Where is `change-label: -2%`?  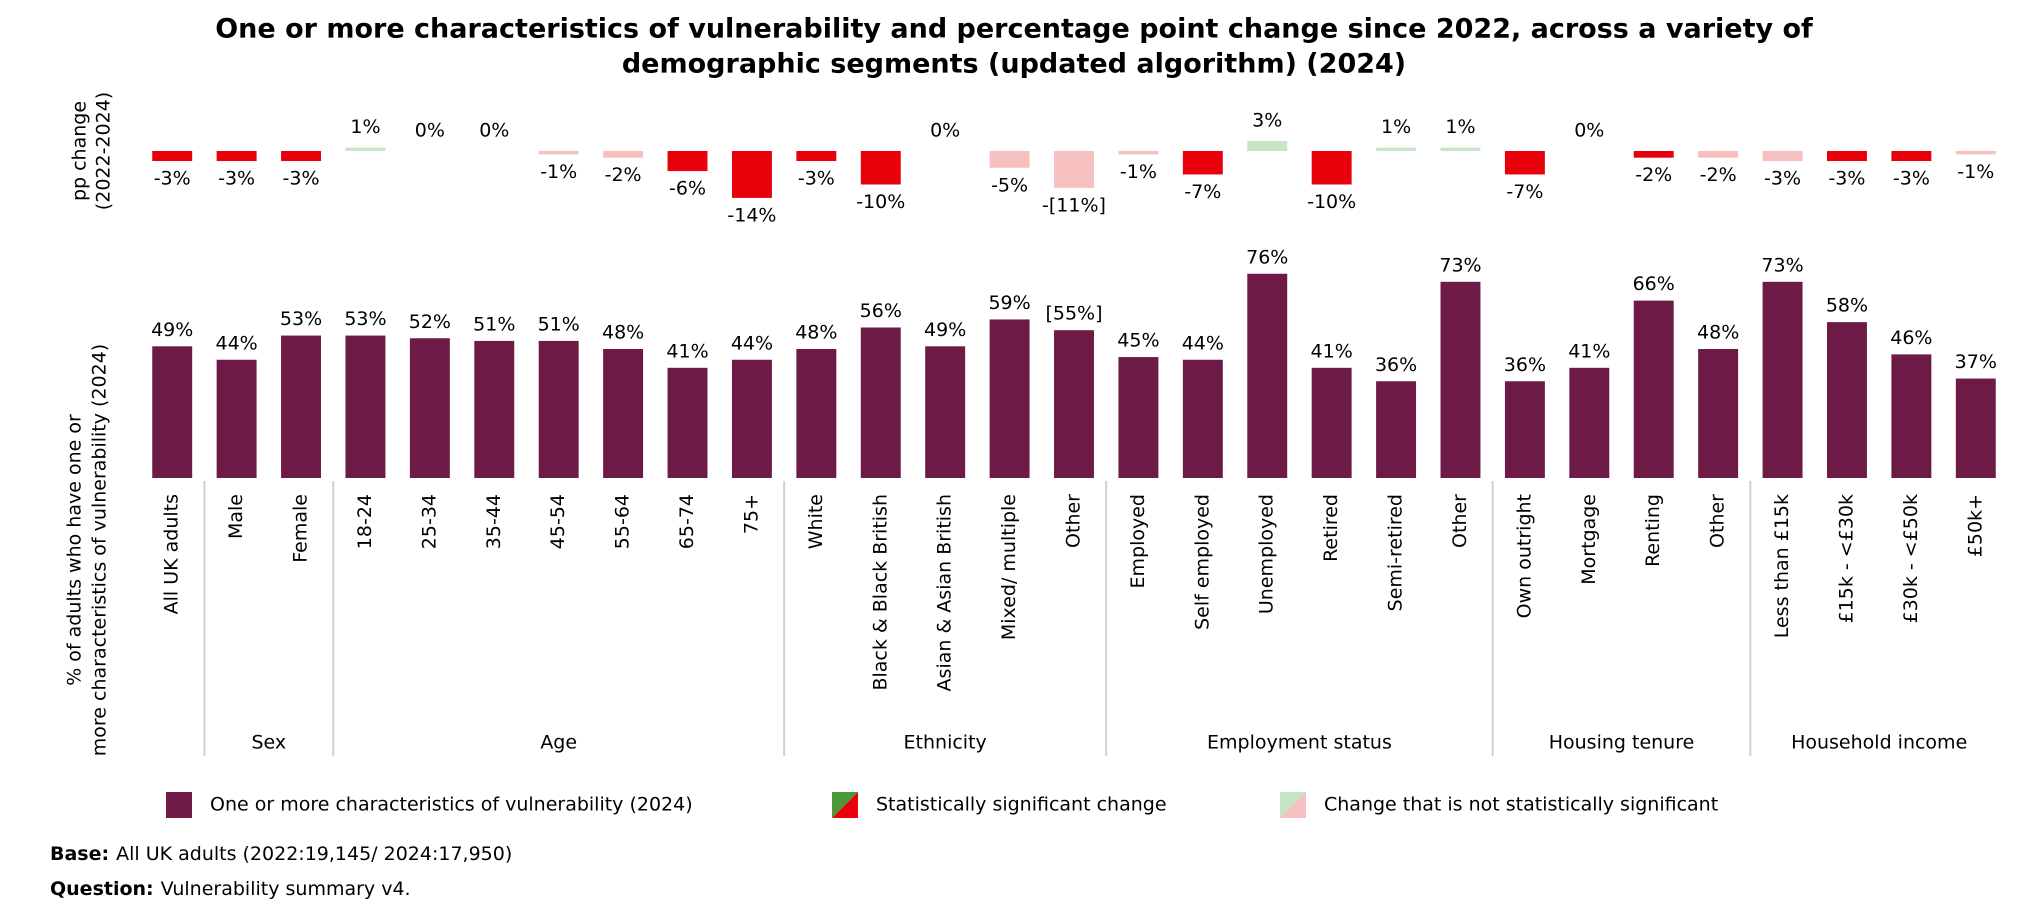 change-label: -2% is located at coordinates (1718, 175).